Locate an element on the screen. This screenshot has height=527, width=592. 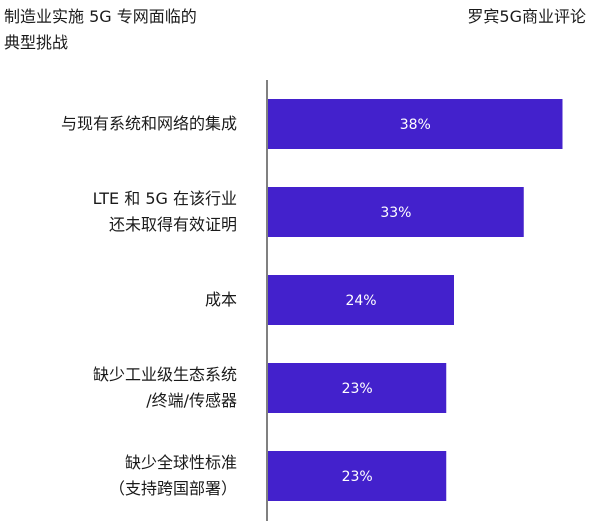
category-label-5-line-1: 缺少全球性标准 is located at coordinates (180, 462).